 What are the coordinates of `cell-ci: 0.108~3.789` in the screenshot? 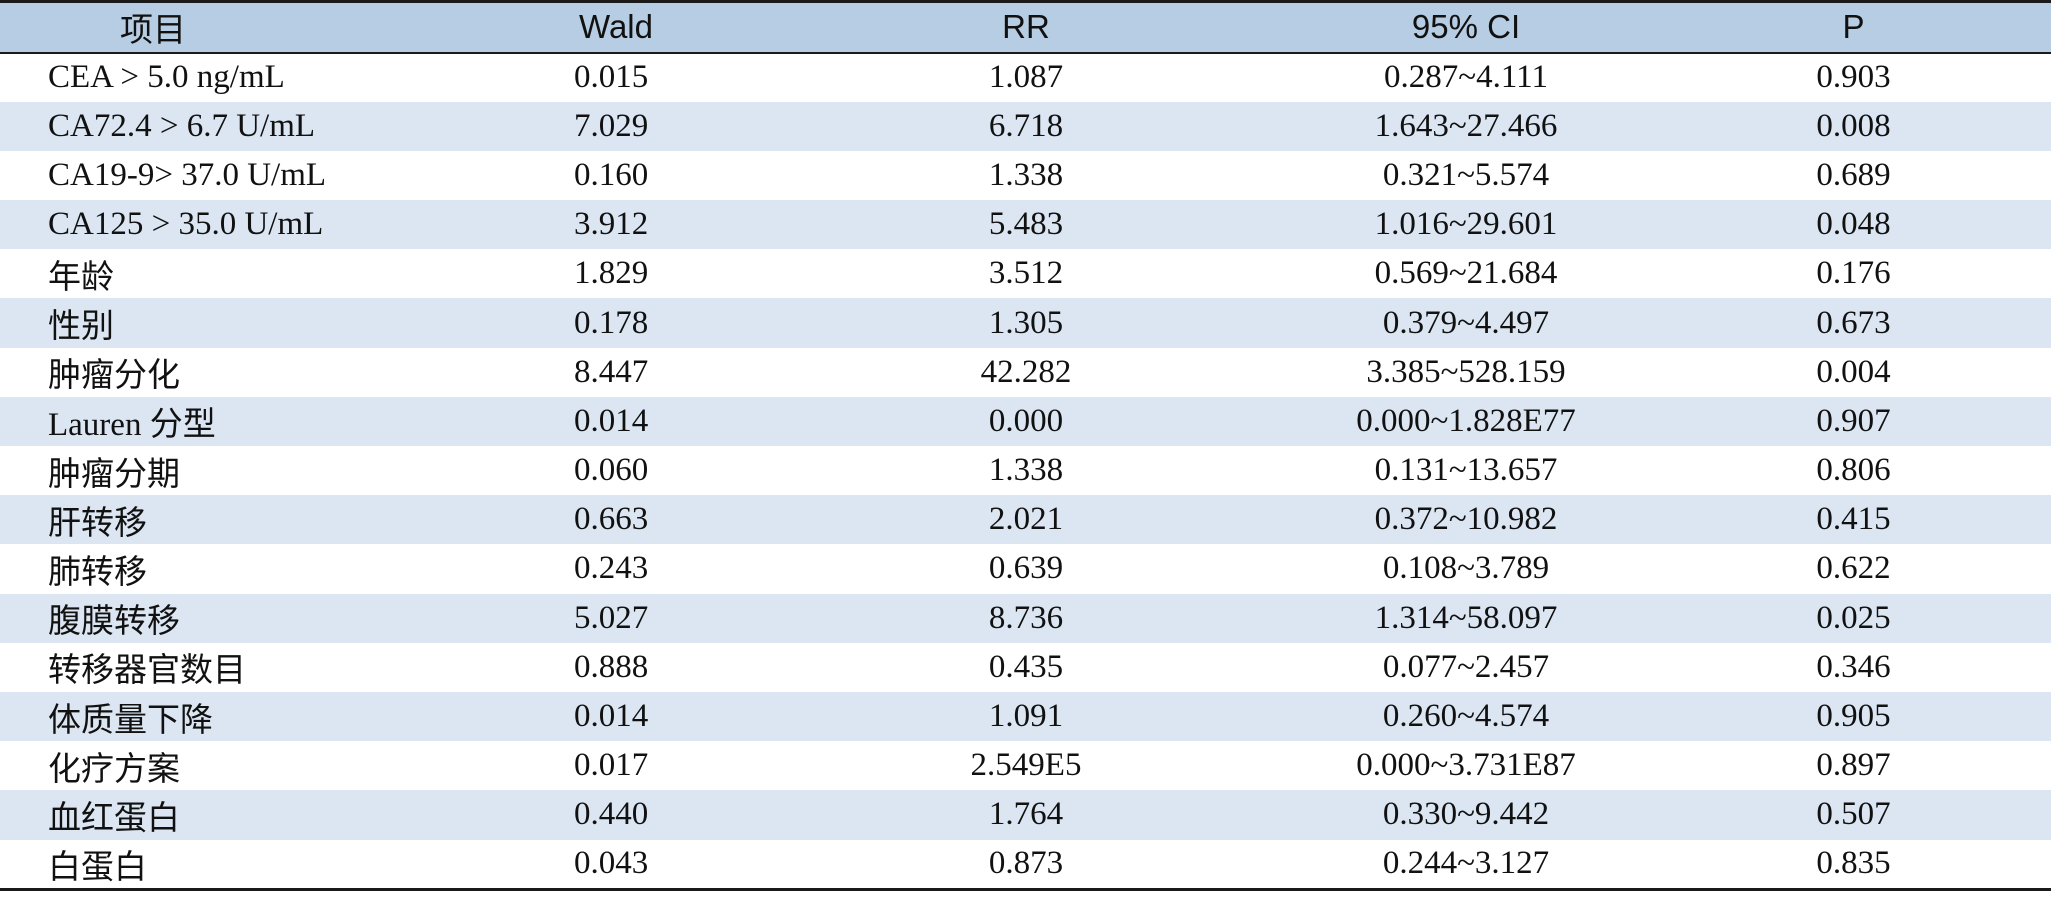 It's located at (1466, 568).